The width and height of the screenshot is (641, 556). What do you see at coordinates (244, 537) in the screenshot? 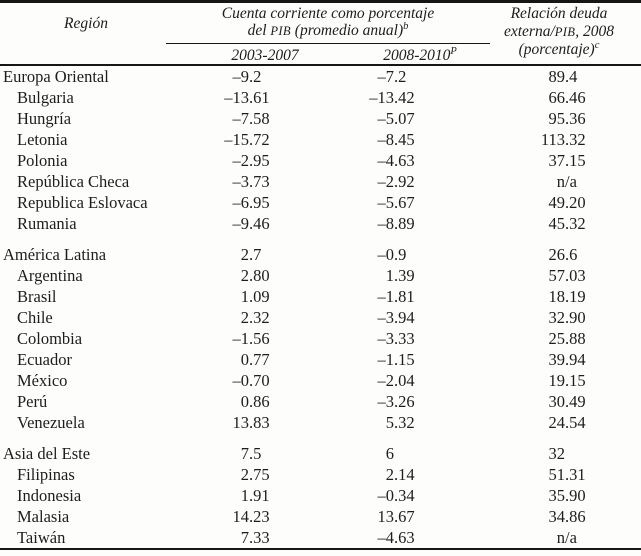
I see `value-cell: 7.33` at bounding box center [244, 537].